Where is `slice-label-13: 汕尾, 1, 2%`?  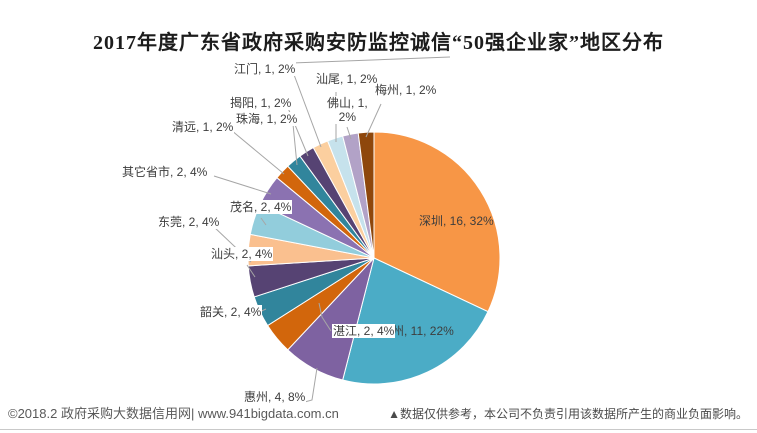 slice-label-13: 汕尾, 1, 2% is located at coordinates (347, 79).